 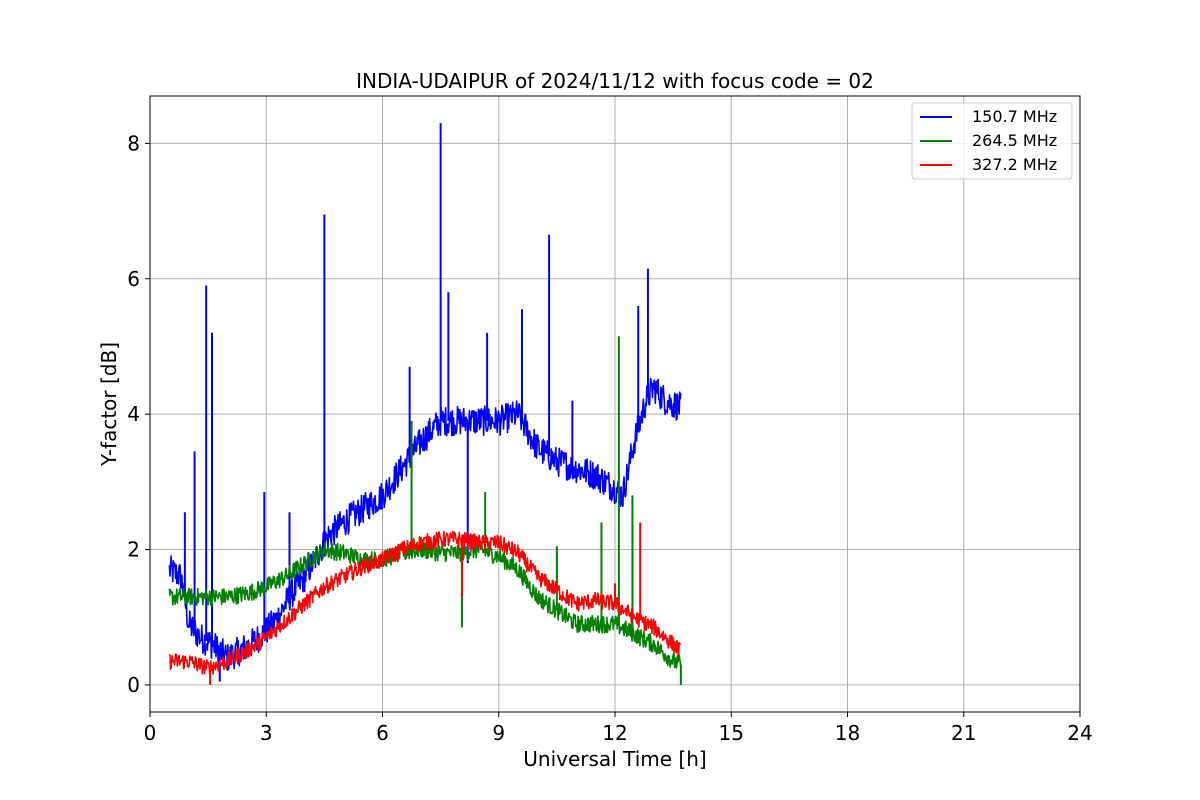 I want to click on y-tick-label: 2, so click(x=133, y=550).